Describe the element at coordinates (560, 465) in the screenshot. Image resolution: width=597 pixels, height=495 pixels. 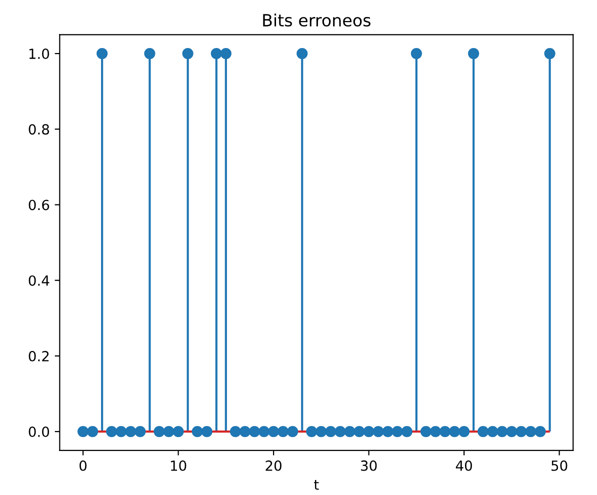
I see `x-tick-label: 50` at that location.